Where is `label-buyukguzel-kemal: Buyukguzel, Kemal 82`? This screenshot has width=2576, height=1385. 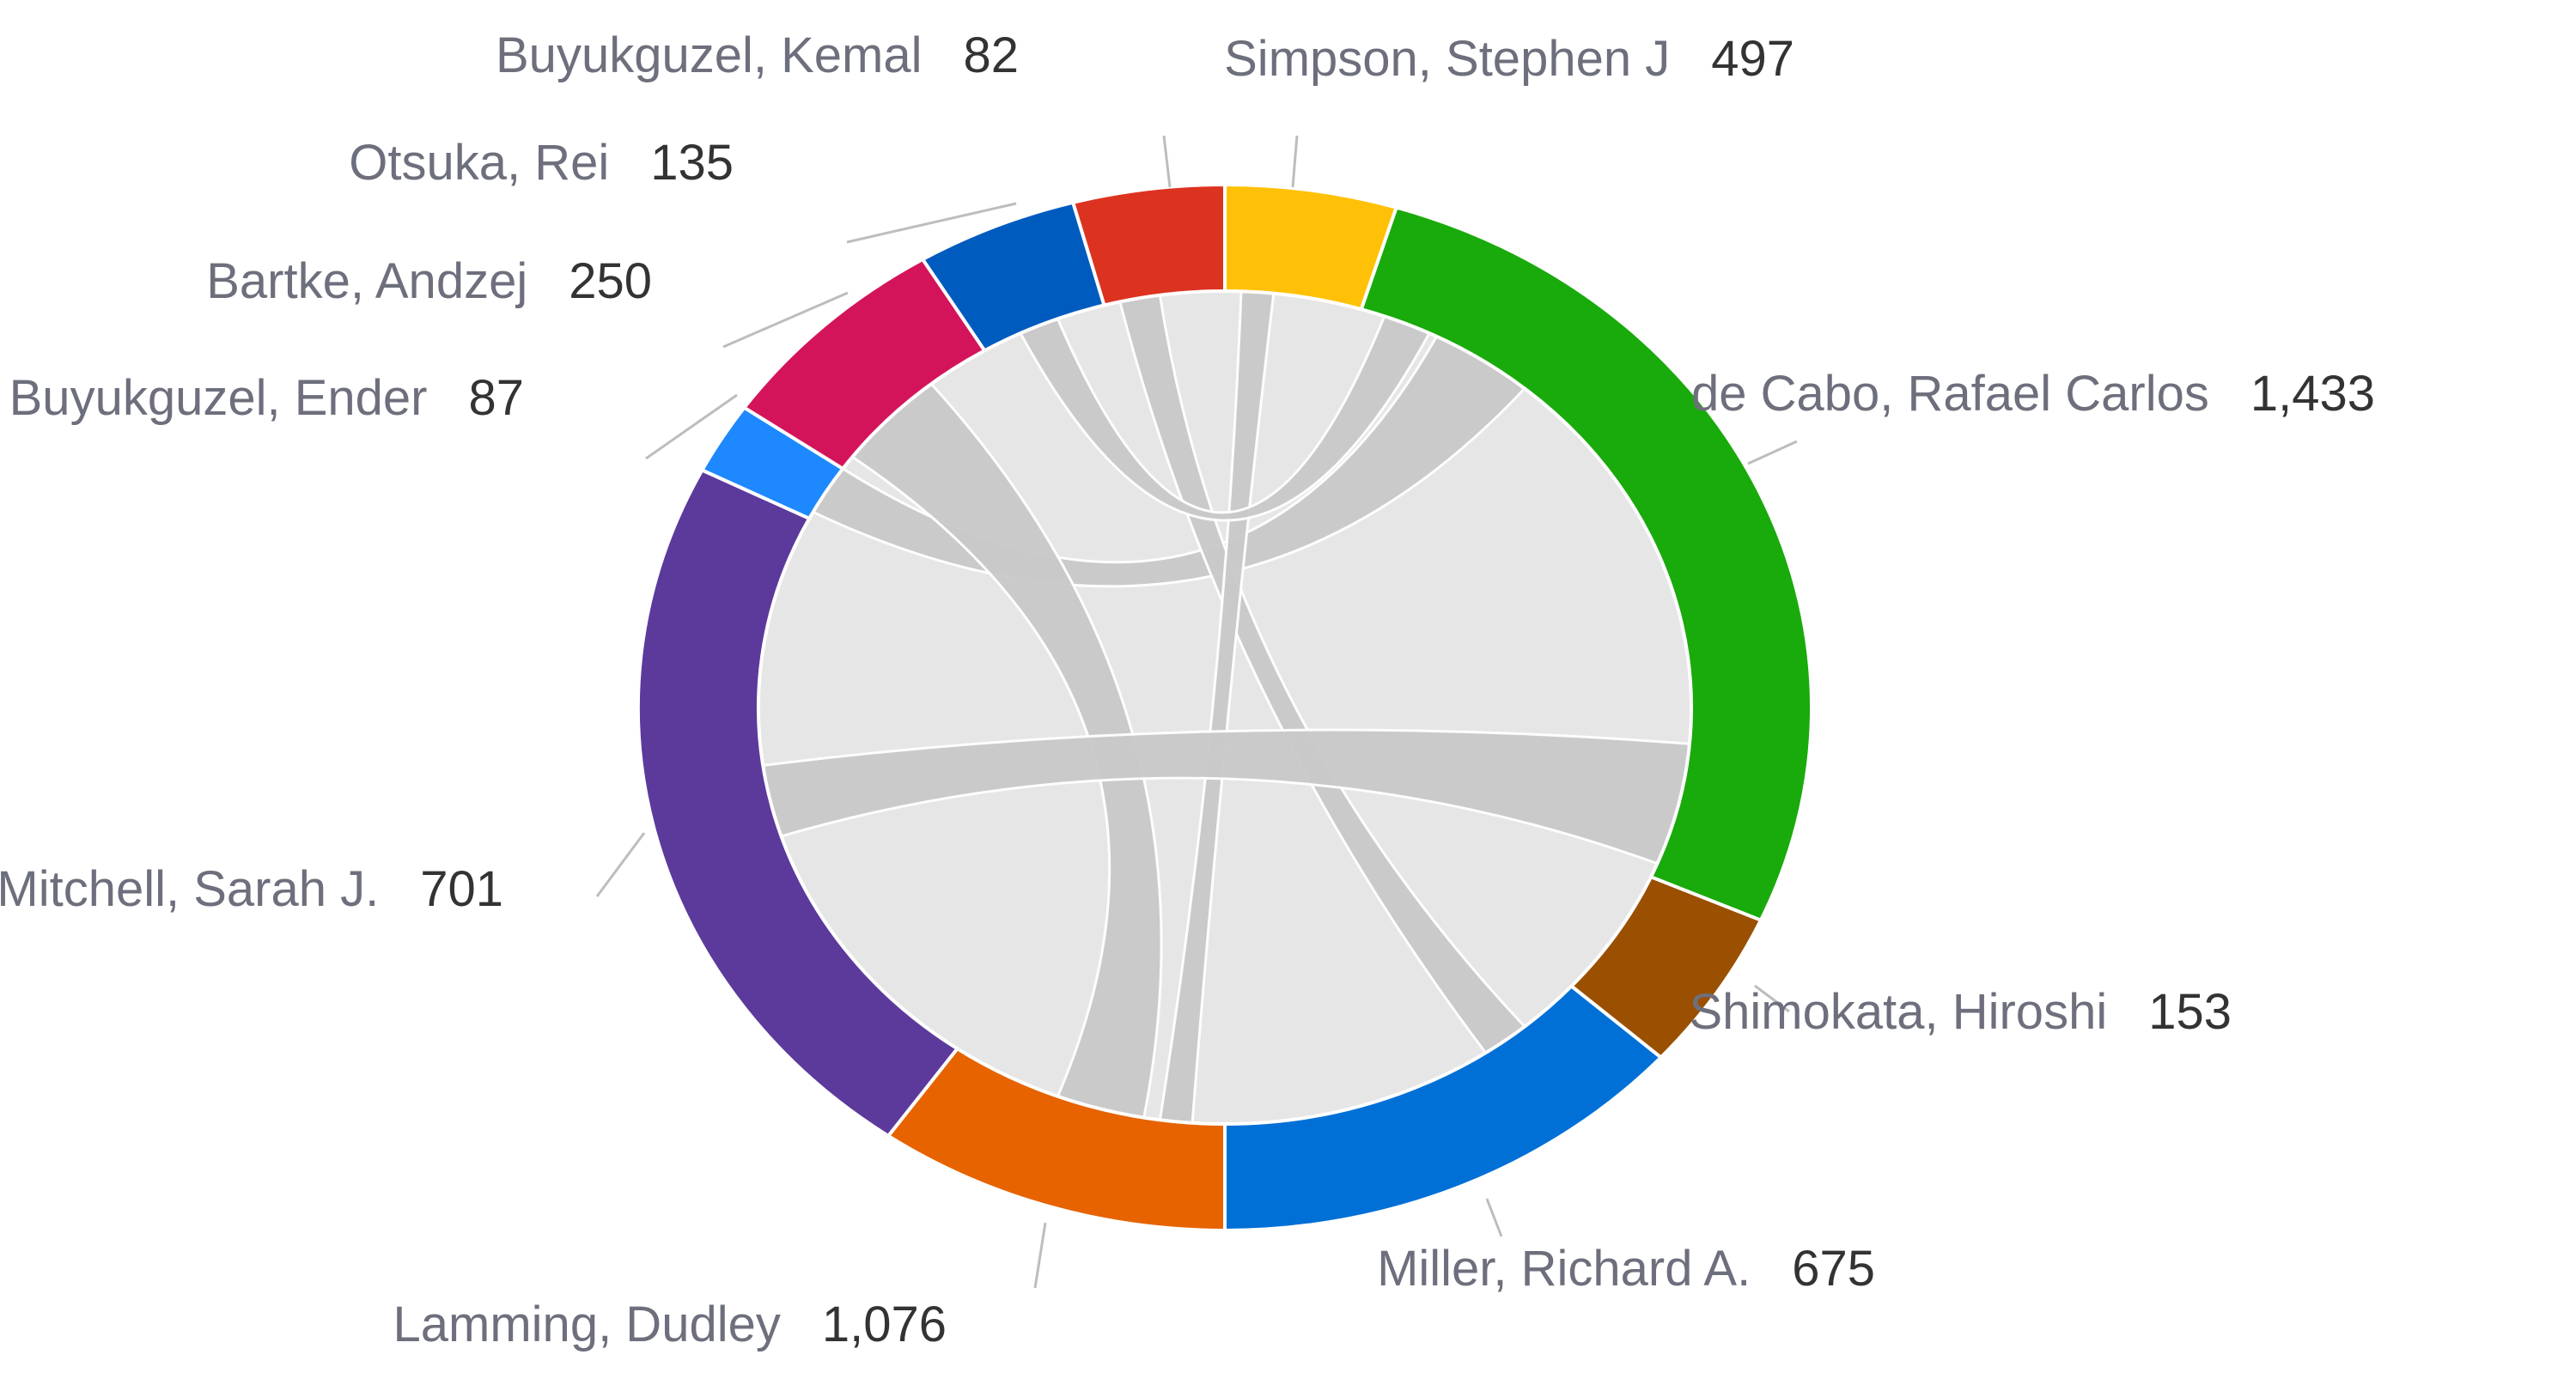 label-buyukguzel-kemal: Buyukguzel, Kemal 82 is located at coordinates (757, 55).